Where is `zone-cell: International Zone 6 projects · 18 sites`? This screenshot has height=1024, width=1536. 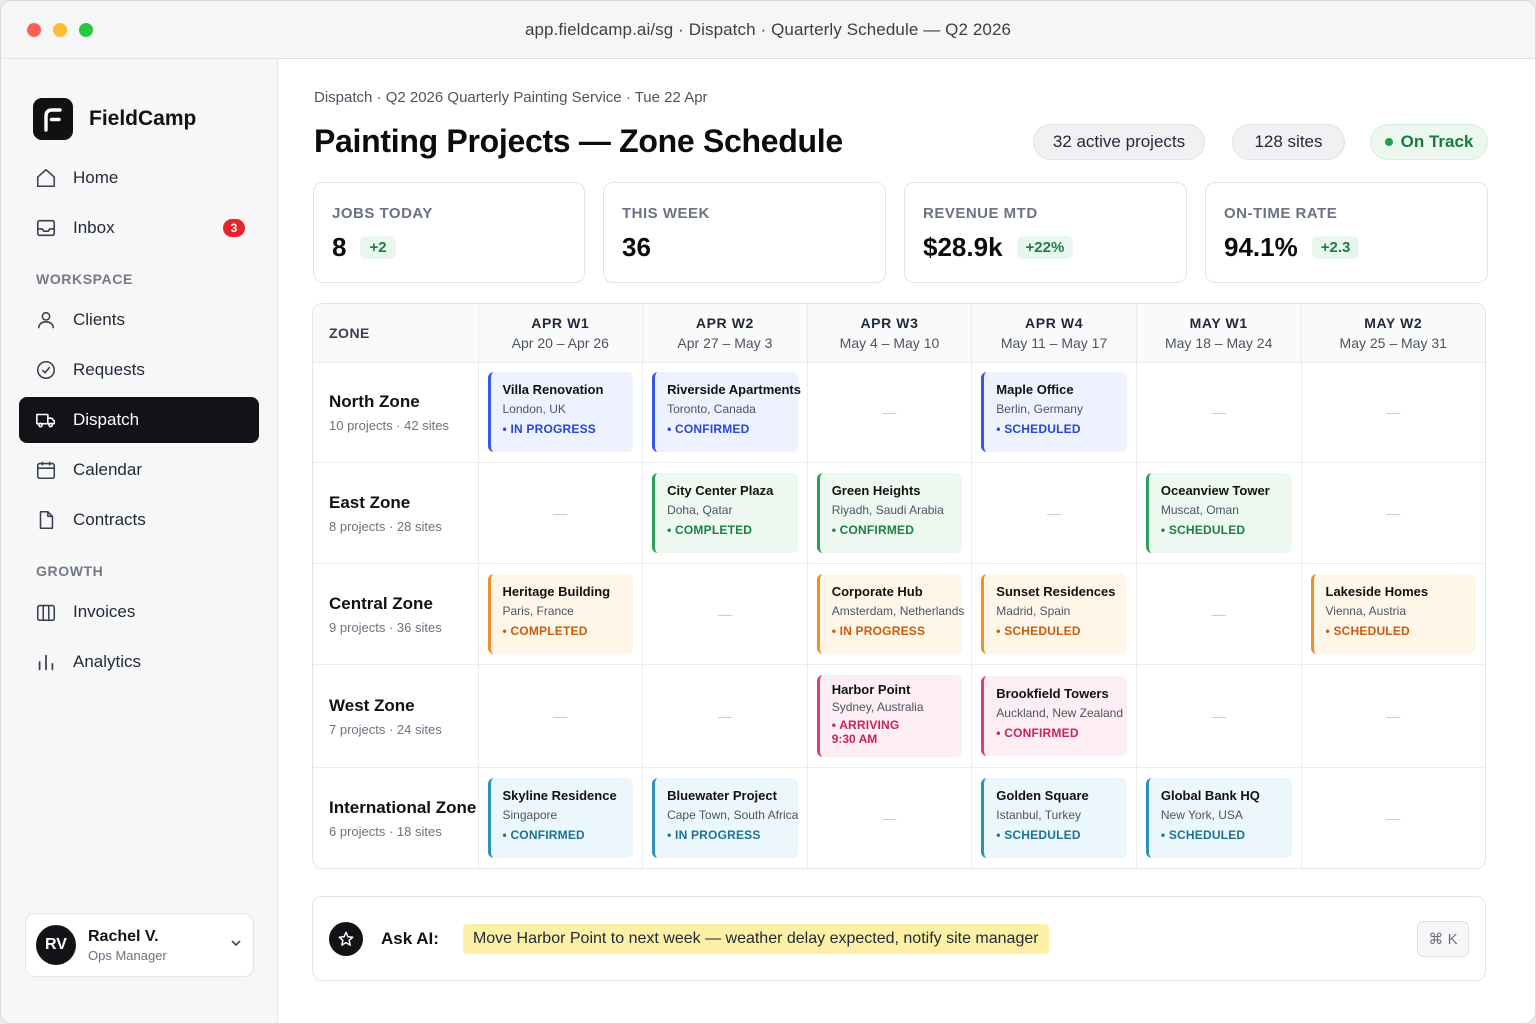
zone-cell: International Zone 6 projects · 18 sites is located at coordinates (396, 817).